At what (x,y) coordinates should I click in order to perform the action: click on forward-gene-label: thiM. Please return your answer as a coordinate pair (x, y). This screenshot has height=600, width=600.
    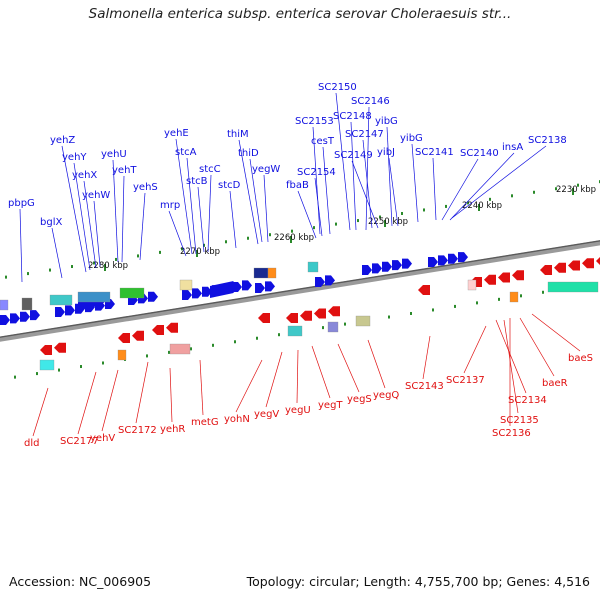
    Looking at the image, I should click on (238, 134).